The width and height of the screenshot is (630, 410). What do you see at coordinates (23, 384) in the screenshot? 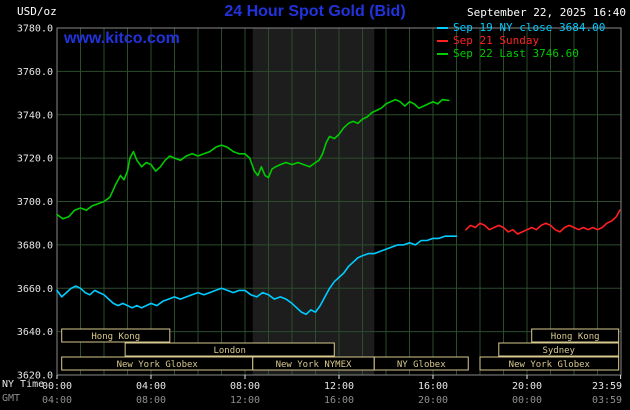
I see `ny-time-axis-label: NY Time` at bounding box center [23, 384].